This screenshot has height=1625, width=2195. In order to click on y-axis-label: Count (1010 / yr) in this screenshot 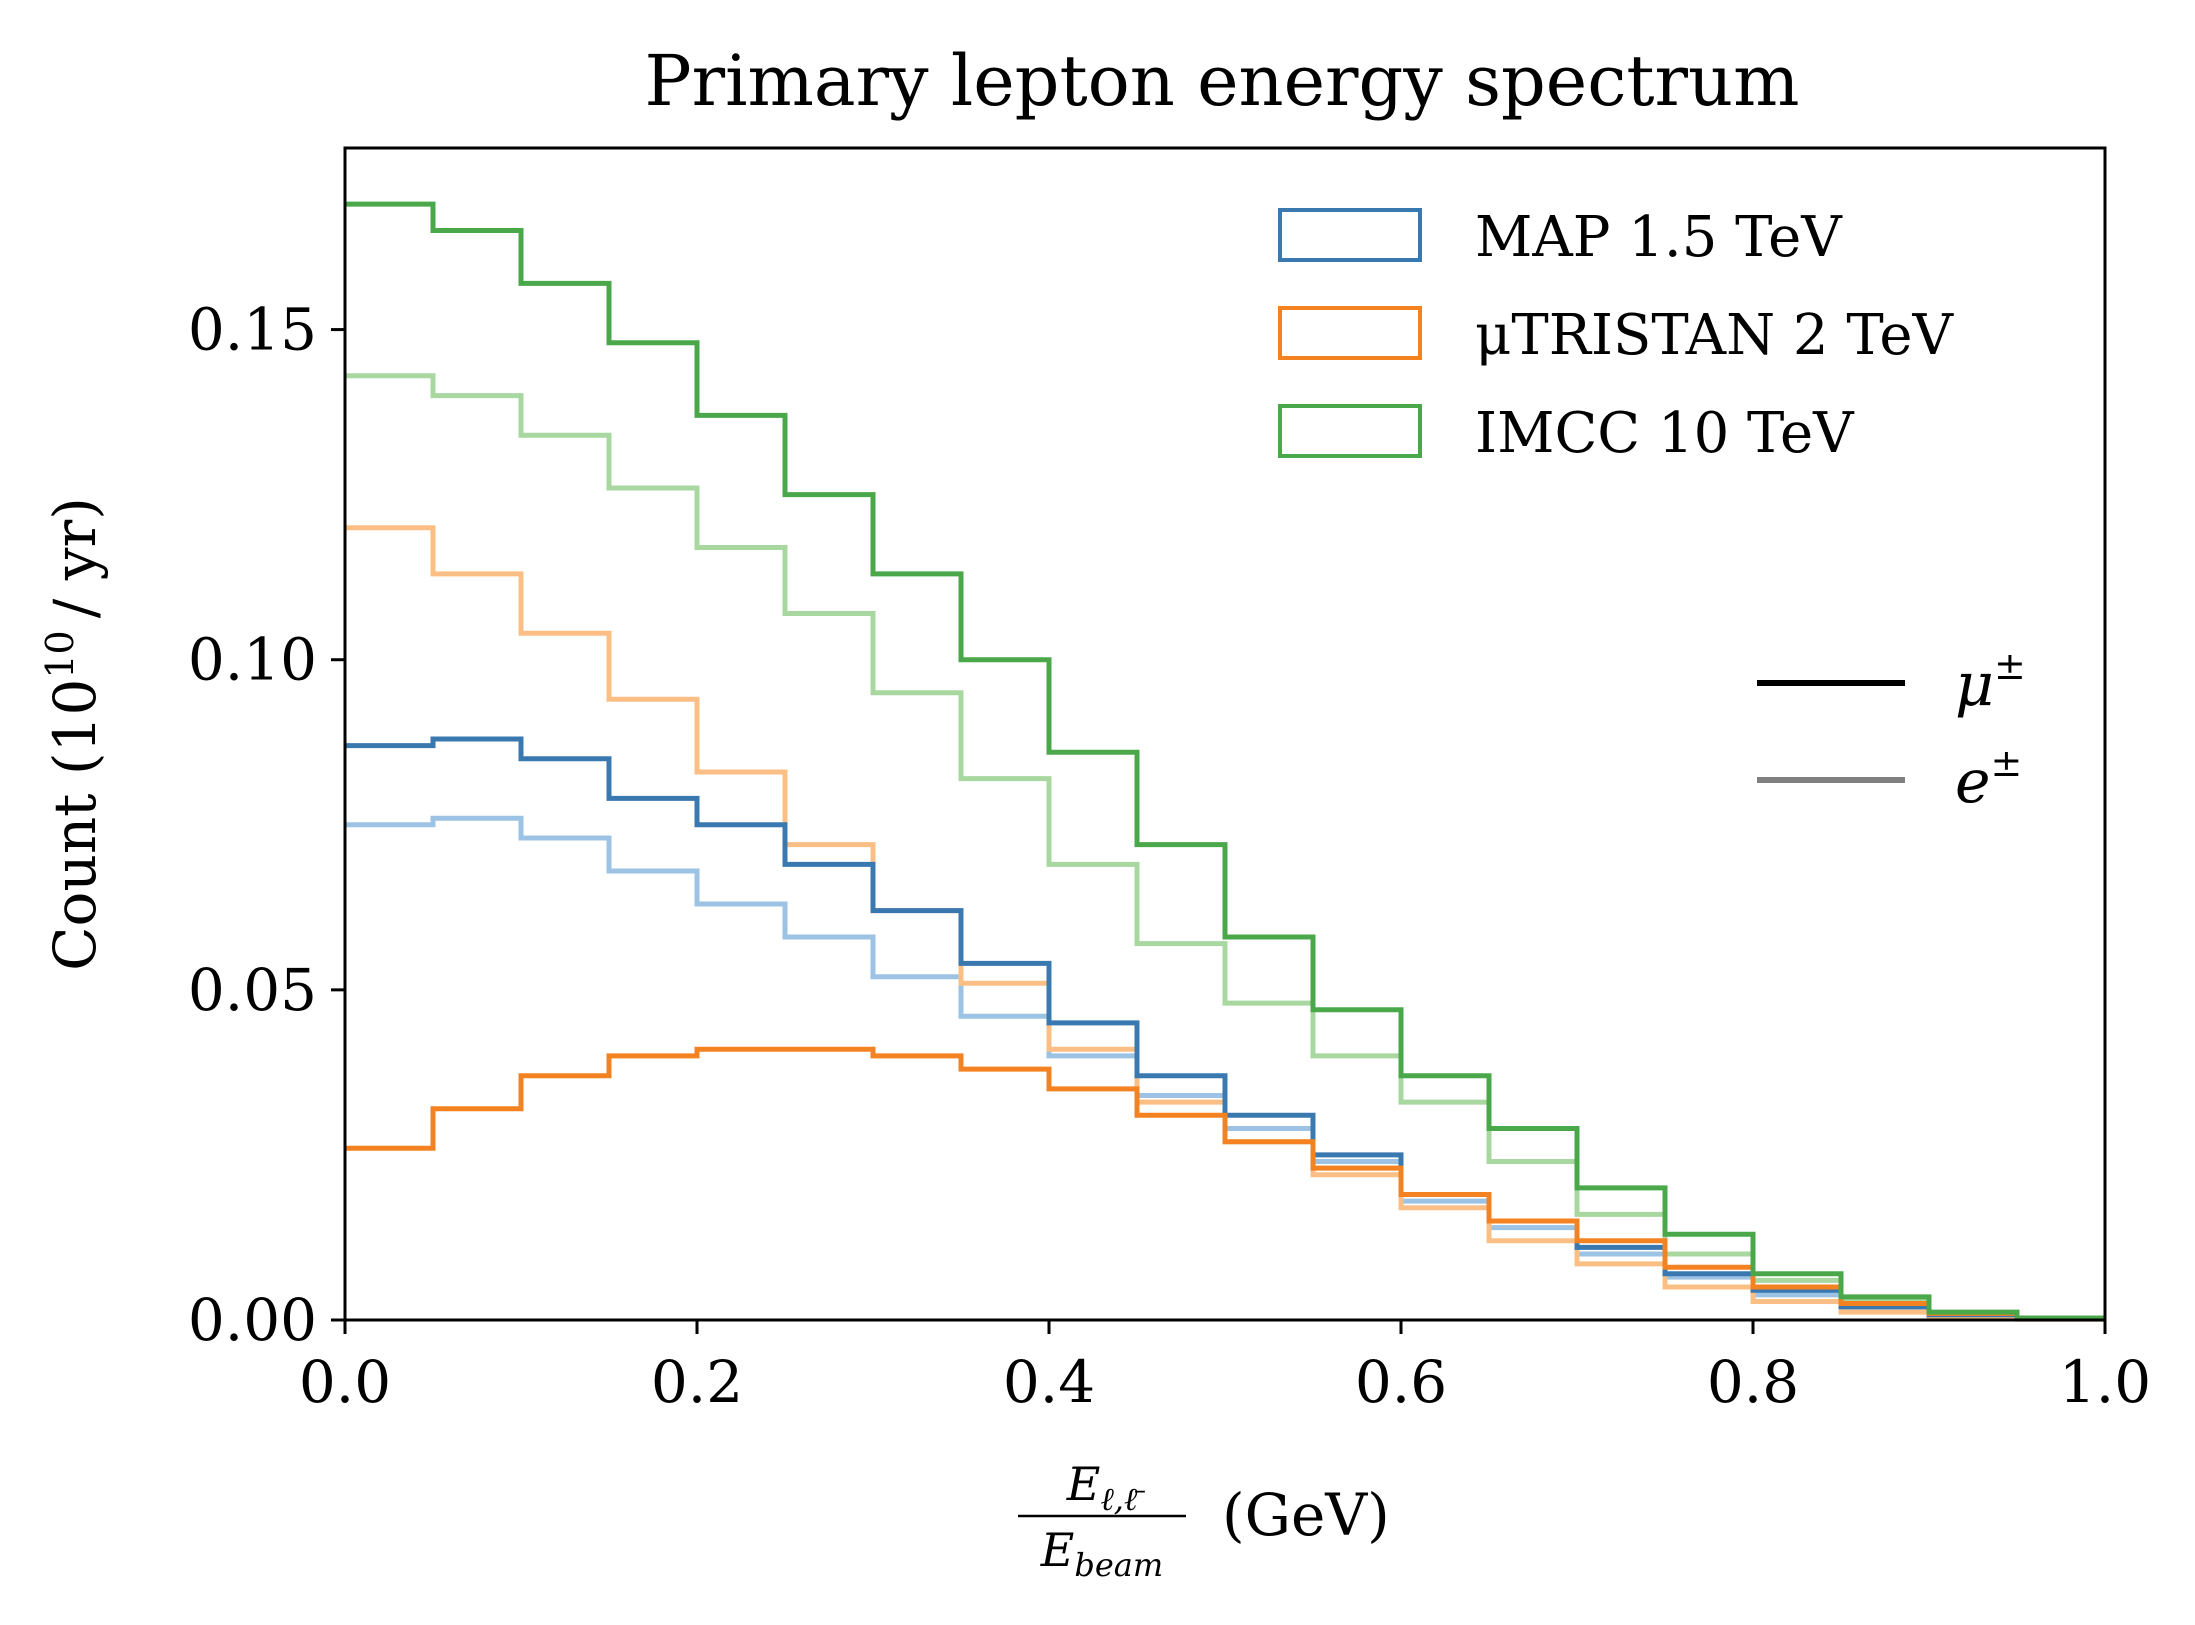, I will do `click(73, 734)`.